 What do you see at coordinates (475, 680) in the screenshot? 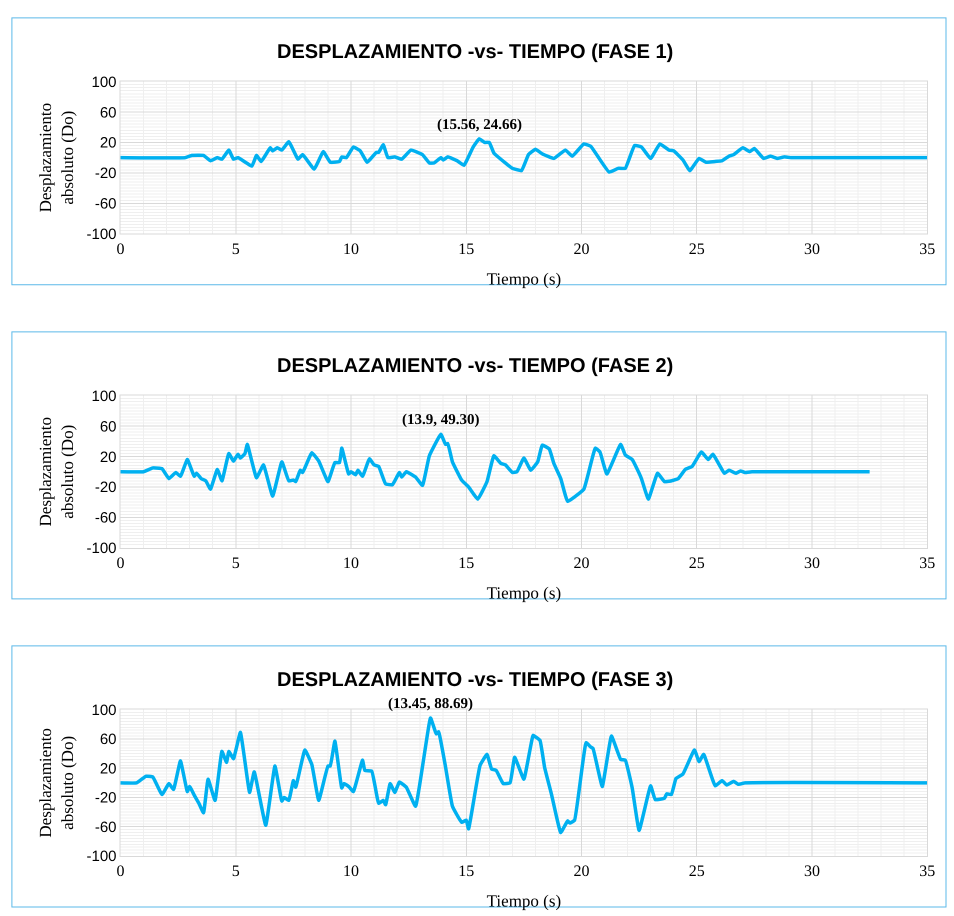
I see `chart-title: DESPLAZAMIENTO -vs- TIEMPO (FASE 3)` at bounding box center [475, 680].